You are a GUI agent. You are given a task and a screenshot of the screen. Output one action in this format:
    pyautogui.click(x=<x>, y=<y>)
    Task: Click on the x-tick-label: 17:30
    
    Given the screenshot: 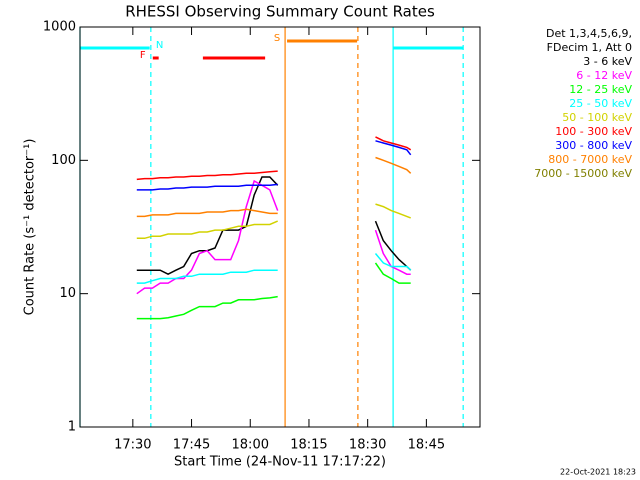 What is the action you would take?
    pyautogui.click(x=132, y=445)
    